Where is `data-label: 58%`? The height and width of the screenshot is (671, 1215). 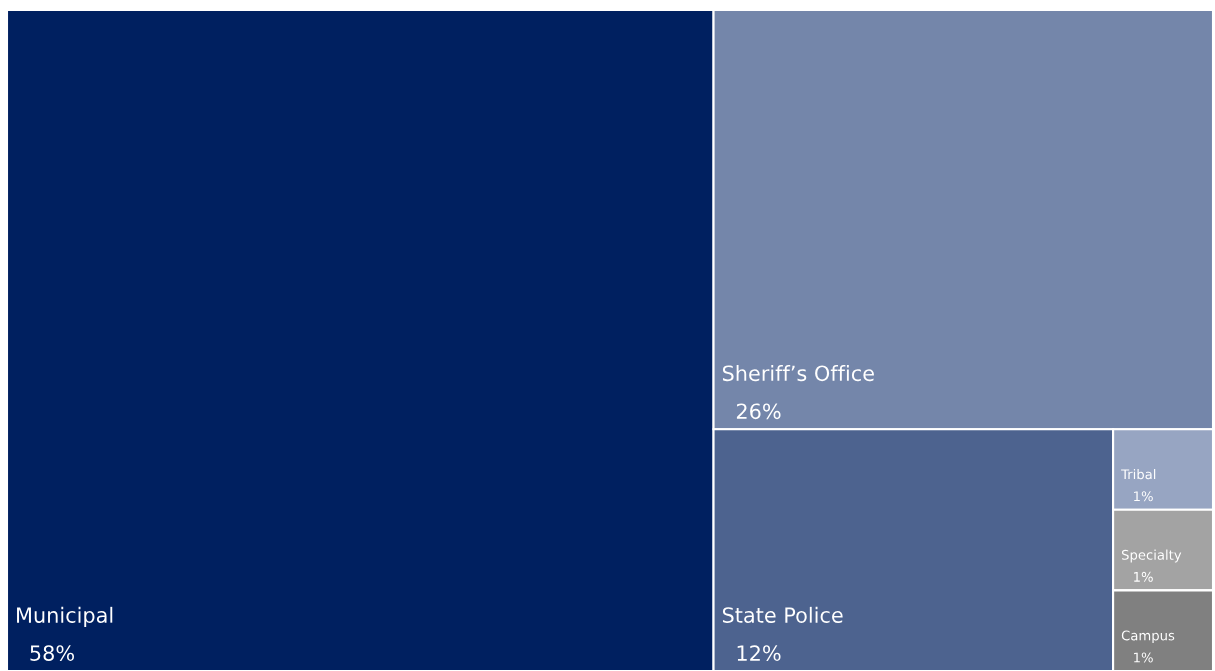
data-label: 58% is located at coordinates (52, 653).